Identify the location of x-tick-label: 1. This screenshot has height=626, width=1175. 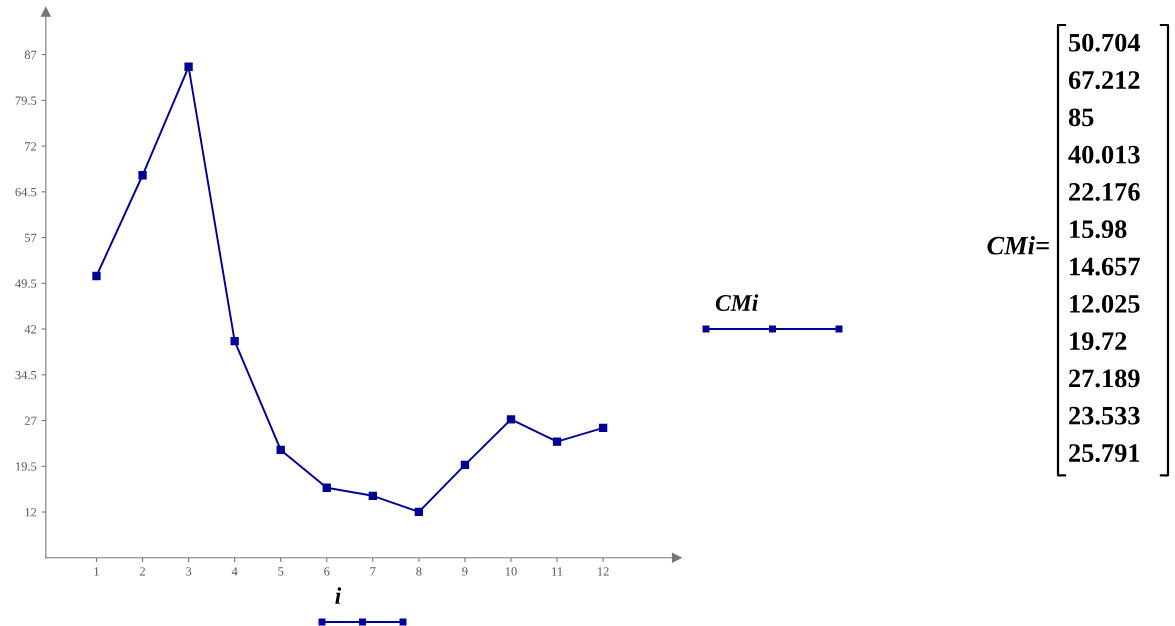
(96, 571).